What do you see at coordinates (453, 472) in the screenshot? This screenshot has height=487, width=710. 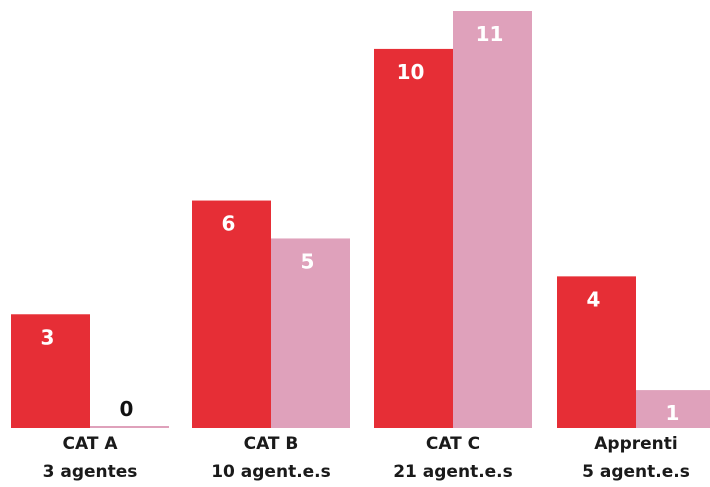 I see `category-sublabel: 21 agent.e.s` at bounding box center [453, 472].